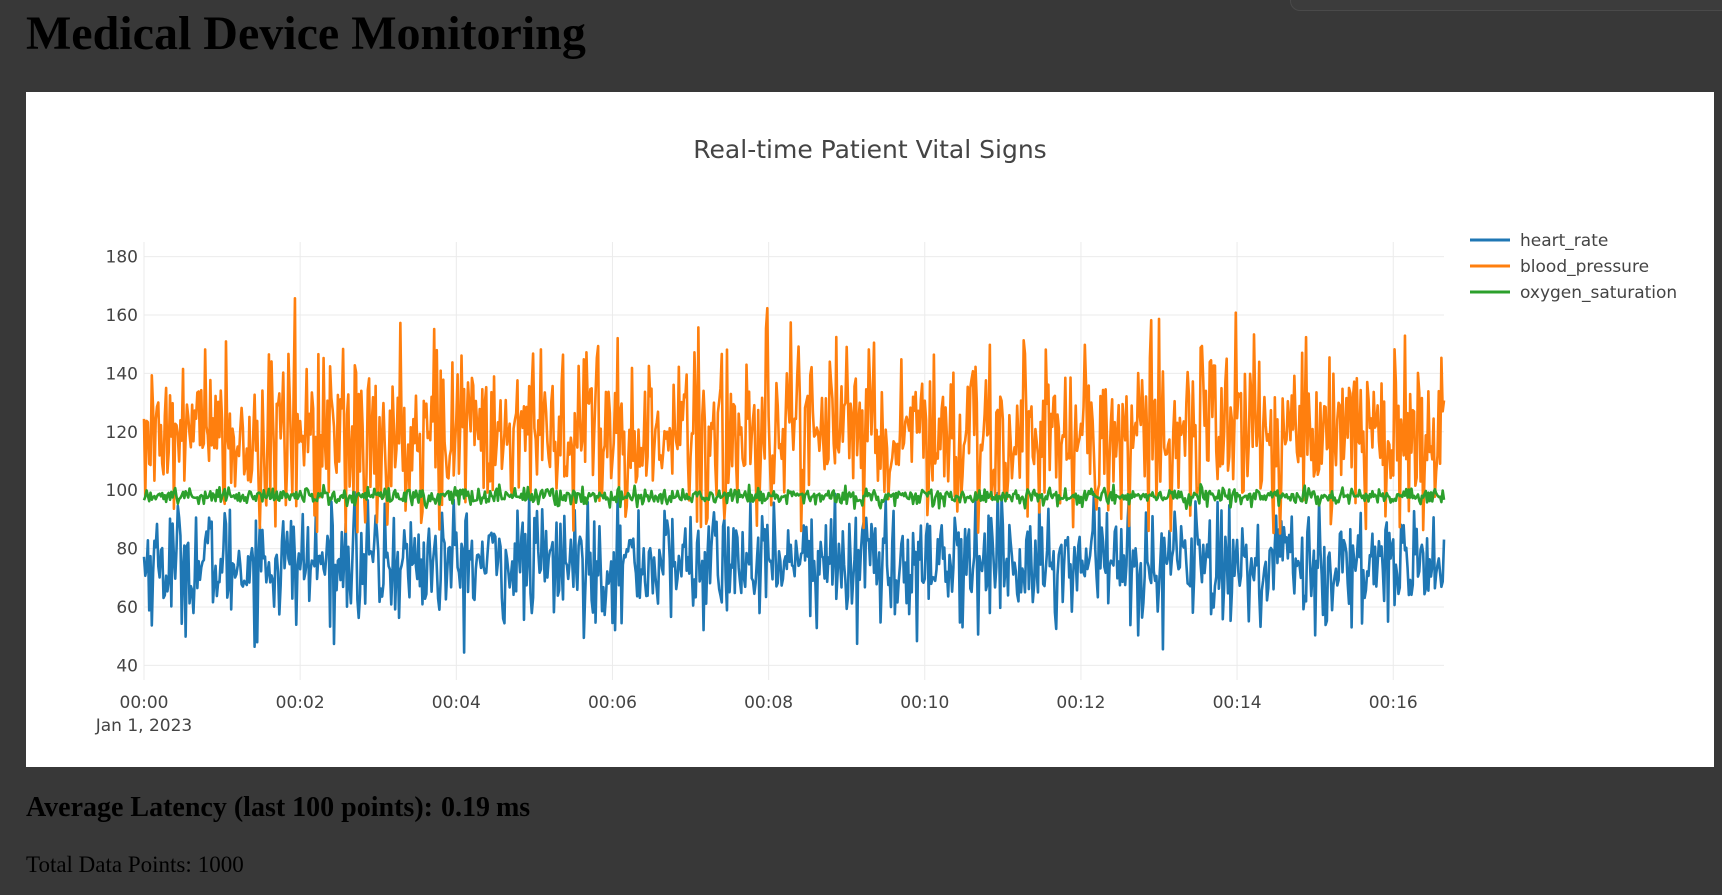 The image size is (1722, 895). Describe the element at coordinates (127, 666) in the screenshot. I see `y-tick-label: 40` at that location.